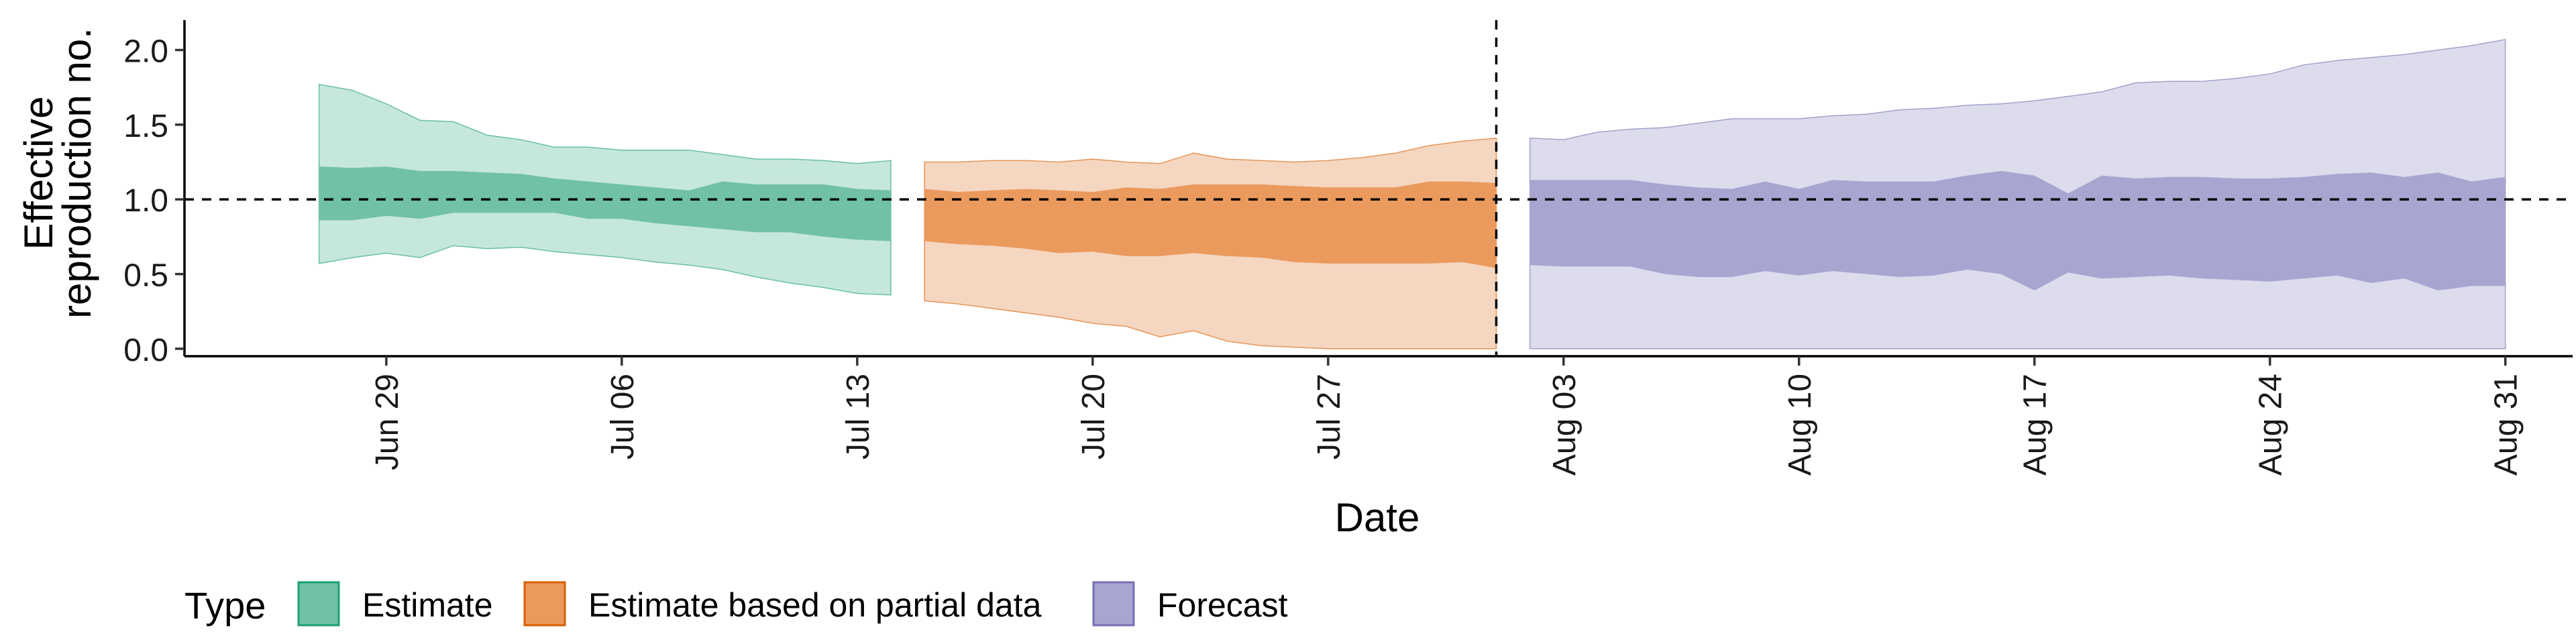 Image resolution: width=2576 pixels, height=644 pixels. I want to click on x-tick-label: Aug 10, so click(1800, 425).